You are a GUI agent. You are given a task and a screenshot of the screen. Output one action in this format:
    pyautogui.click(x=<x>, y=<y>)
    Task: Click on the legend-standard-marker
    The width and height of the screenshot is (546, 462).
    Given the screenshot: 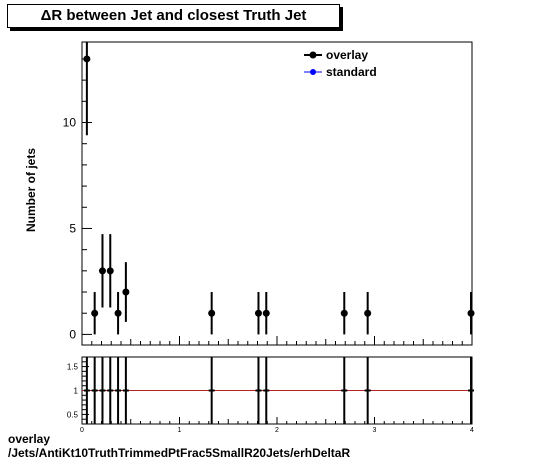 What is the action you would take?
    pyautogui.click(x=313, y=72)
    